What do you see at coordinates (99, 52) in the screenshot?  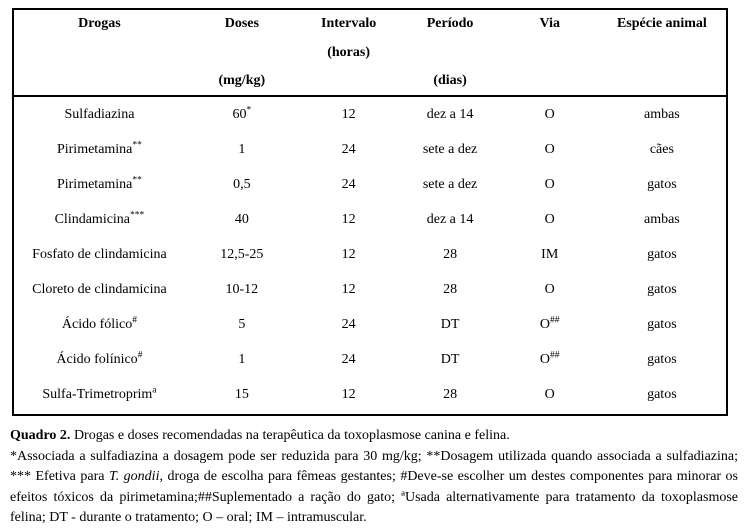 I see `column-header-drogas: Drogas` at bounding box center [99, 52].